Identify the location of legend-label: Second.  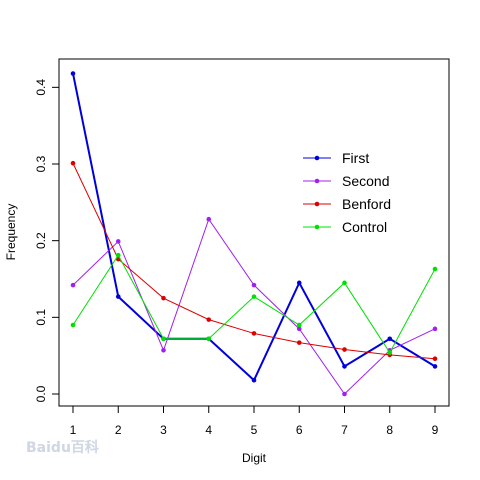
(365, 181).